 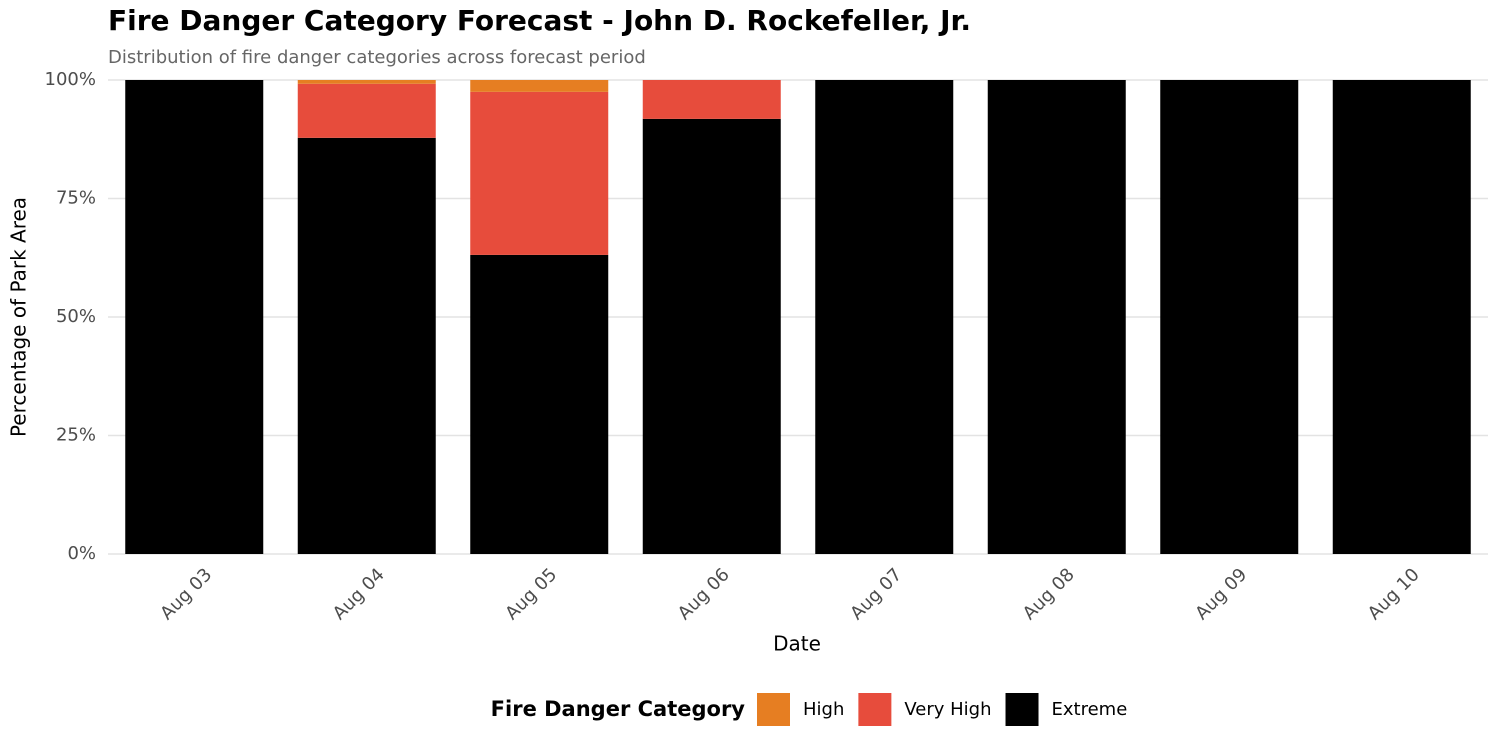 What do you see at coordinates (947, 709) in the screenshot?
I see `legend-label: Very High` at bounding box center [947, 709].